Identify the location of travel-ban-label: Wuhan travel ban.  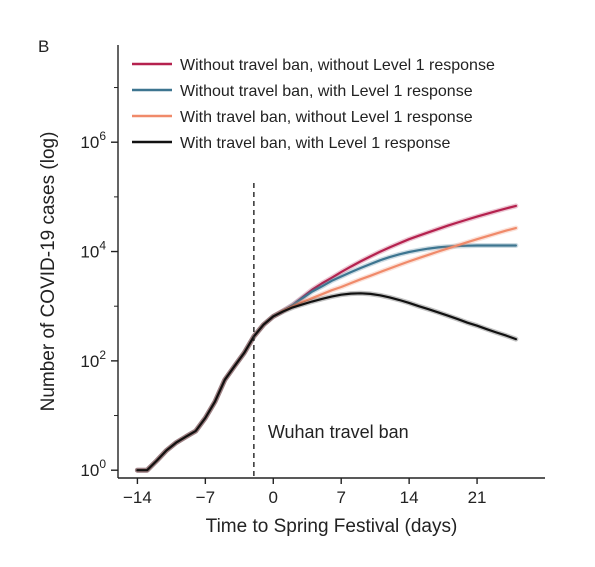
(338, 432).